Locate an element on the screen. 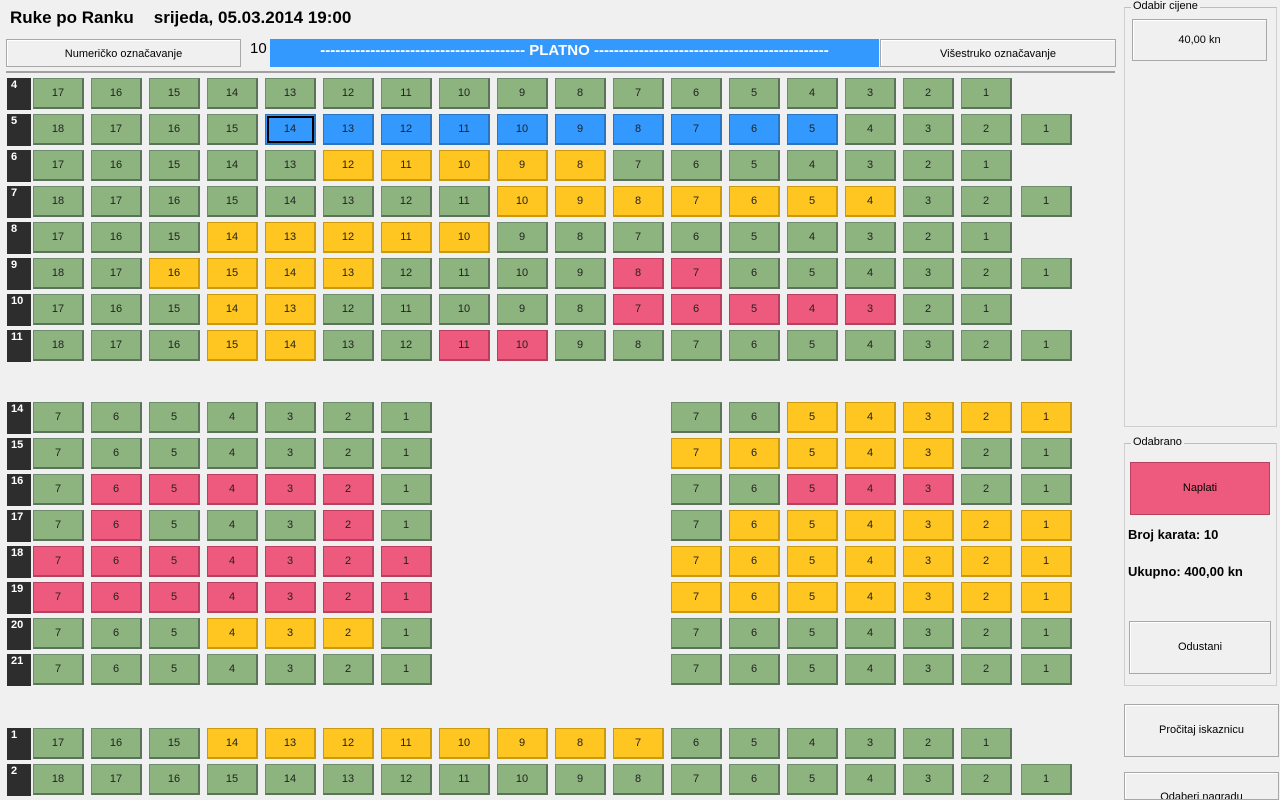  price-option-button: 40,00 kn is located at coordinates (1199, 40).